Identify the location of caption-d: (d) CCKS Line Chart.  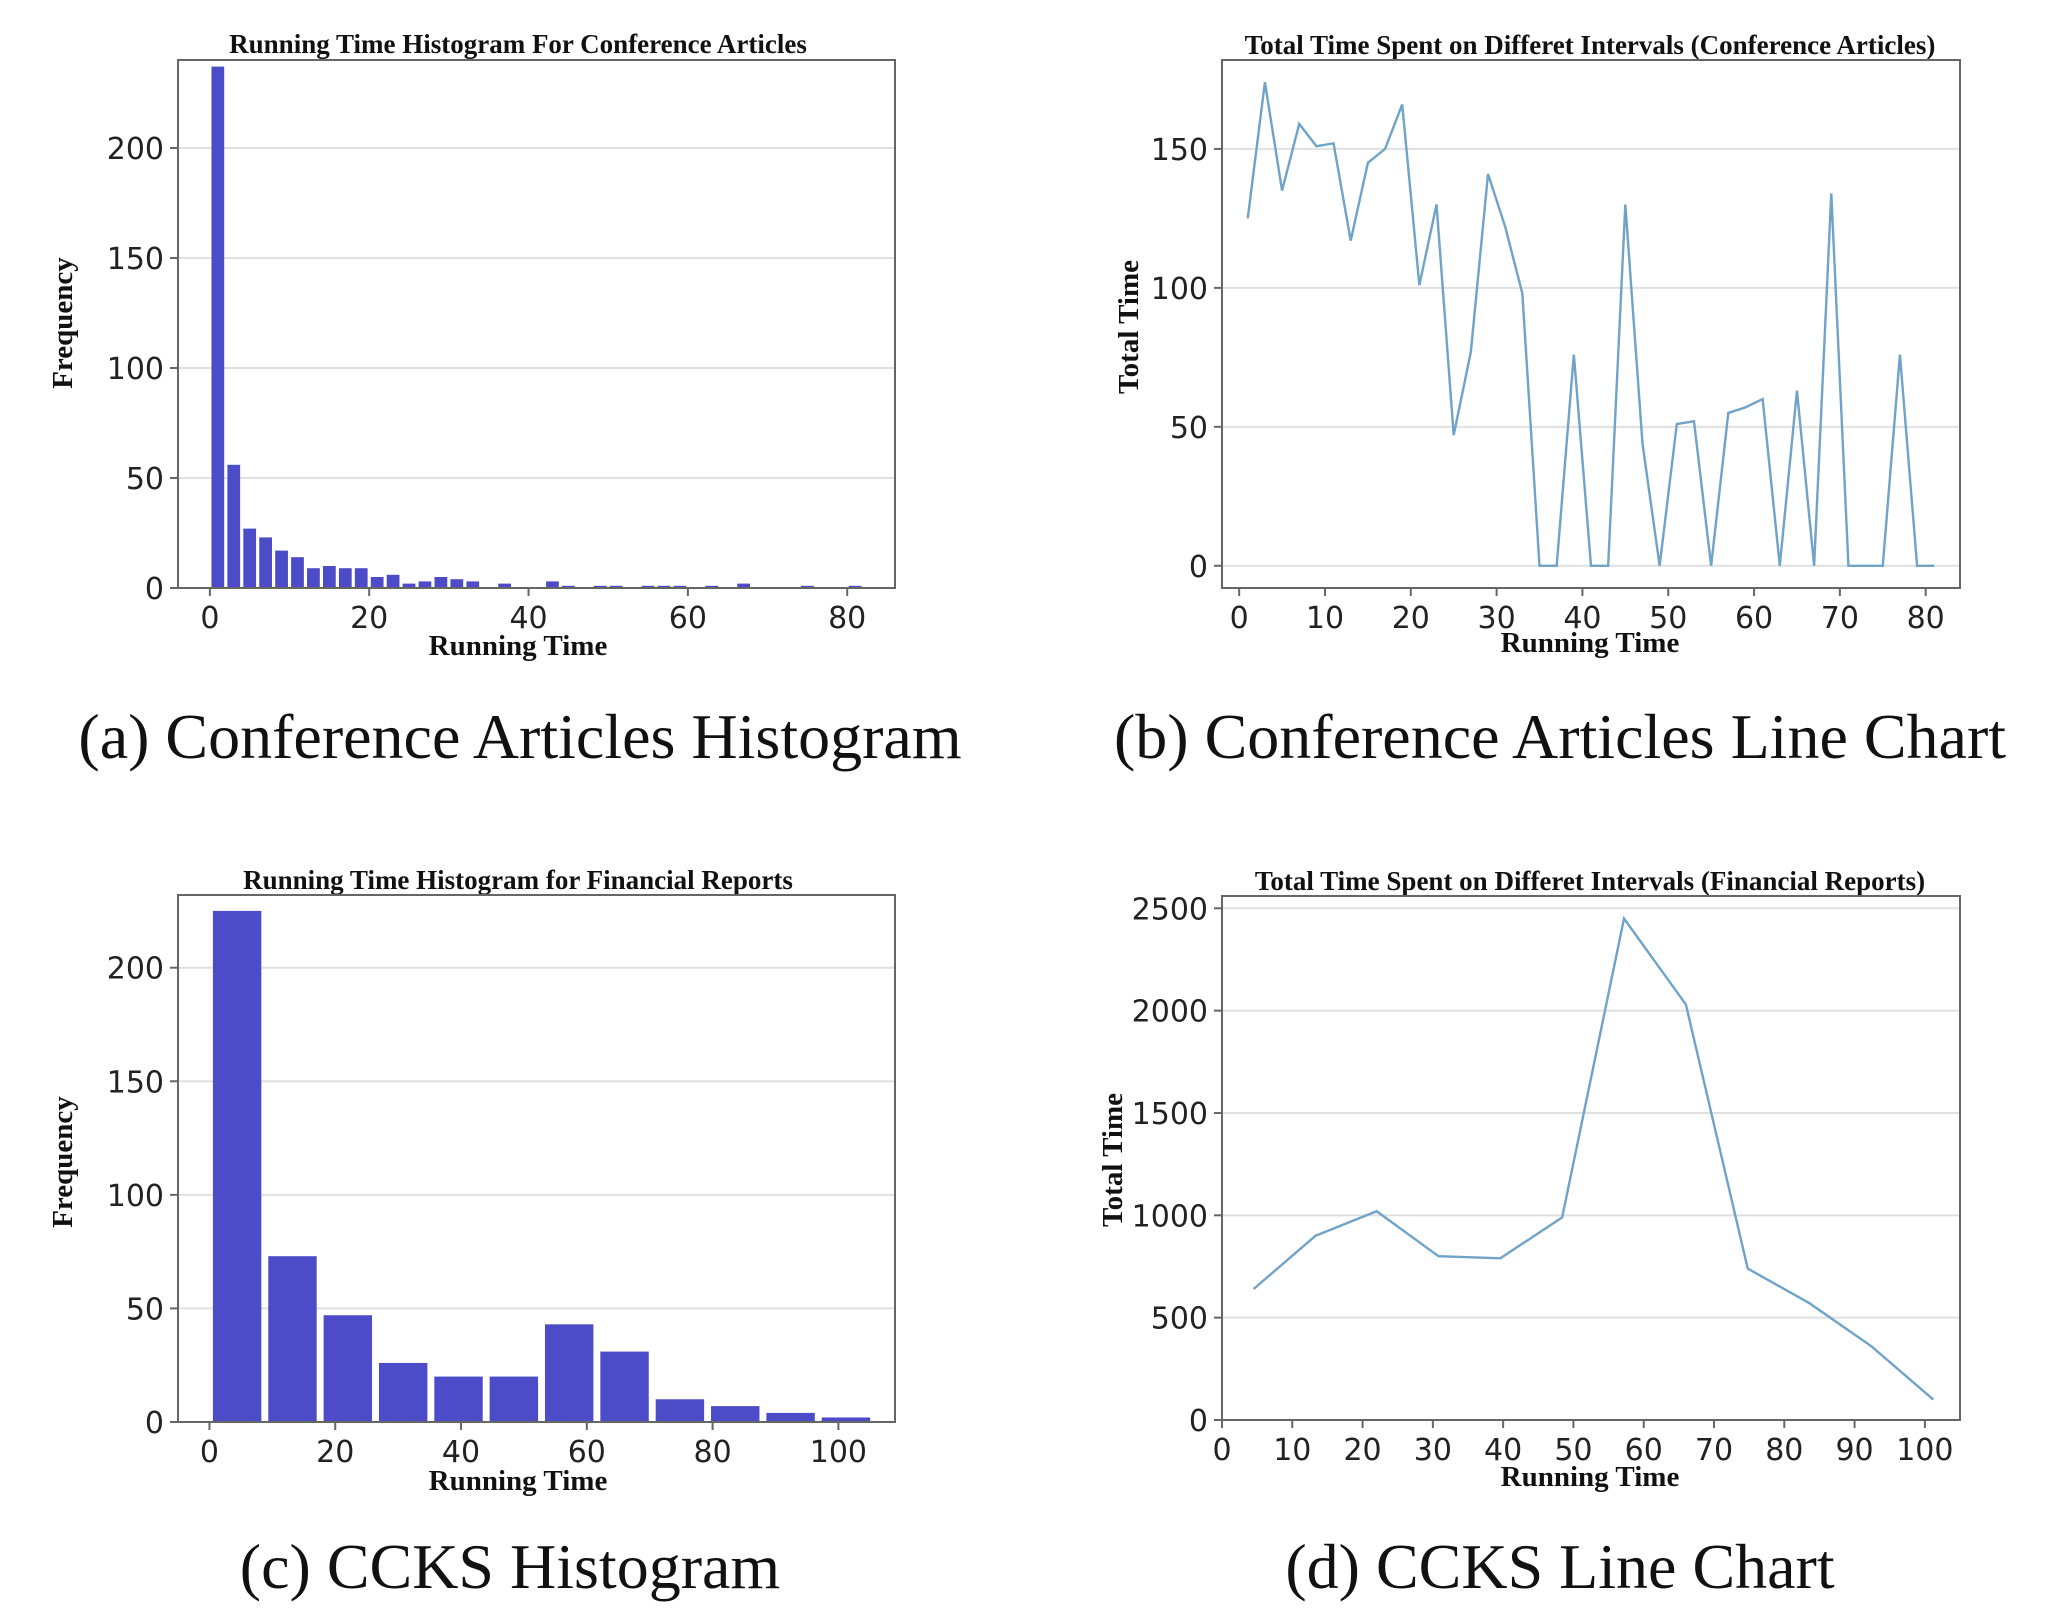
(1560, 1566).